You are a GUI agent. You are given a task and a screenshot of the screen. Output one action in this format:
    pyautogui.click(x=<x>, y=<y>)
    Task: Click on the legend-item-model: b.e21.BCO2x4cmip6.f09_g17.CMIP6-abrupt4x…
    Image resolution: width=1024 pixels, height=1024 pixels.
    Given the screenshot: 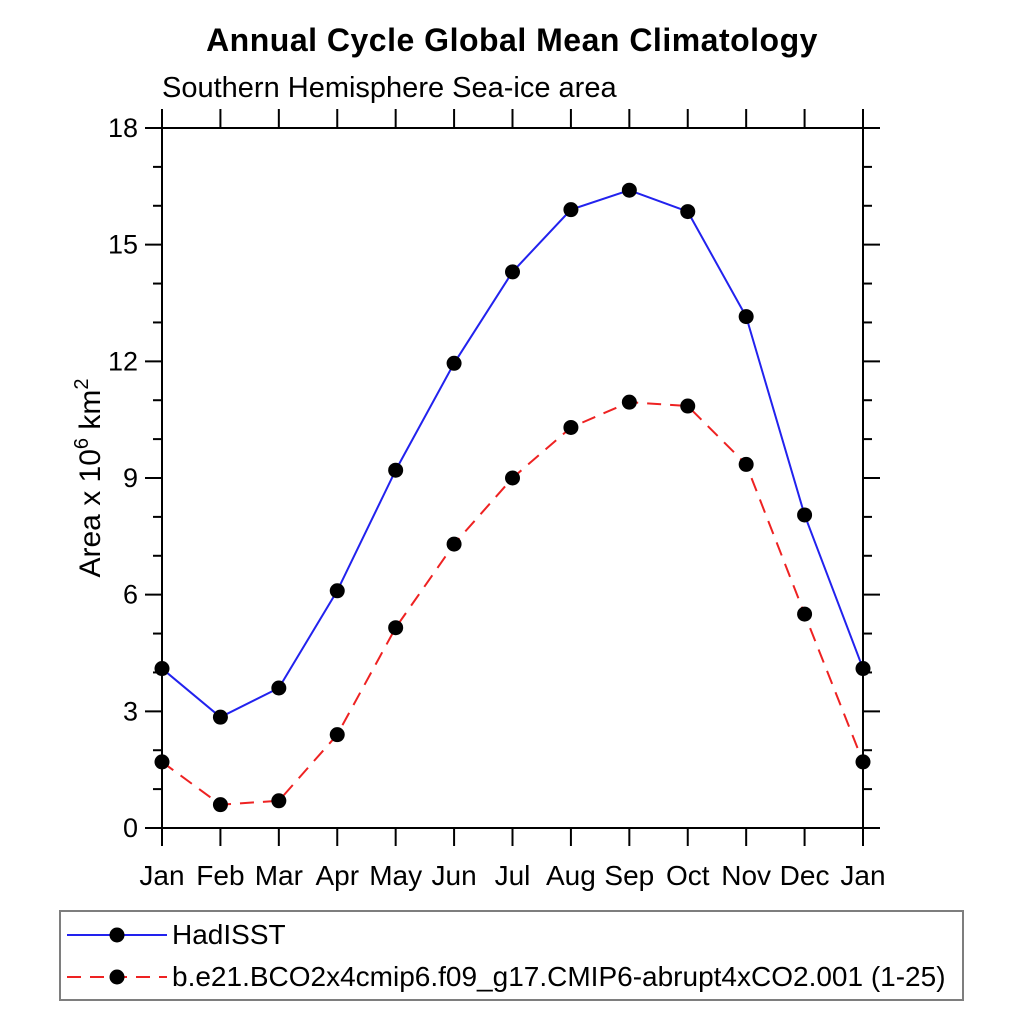 What is the action you would take?
    pyautogui.click(x=511, y=977)
    